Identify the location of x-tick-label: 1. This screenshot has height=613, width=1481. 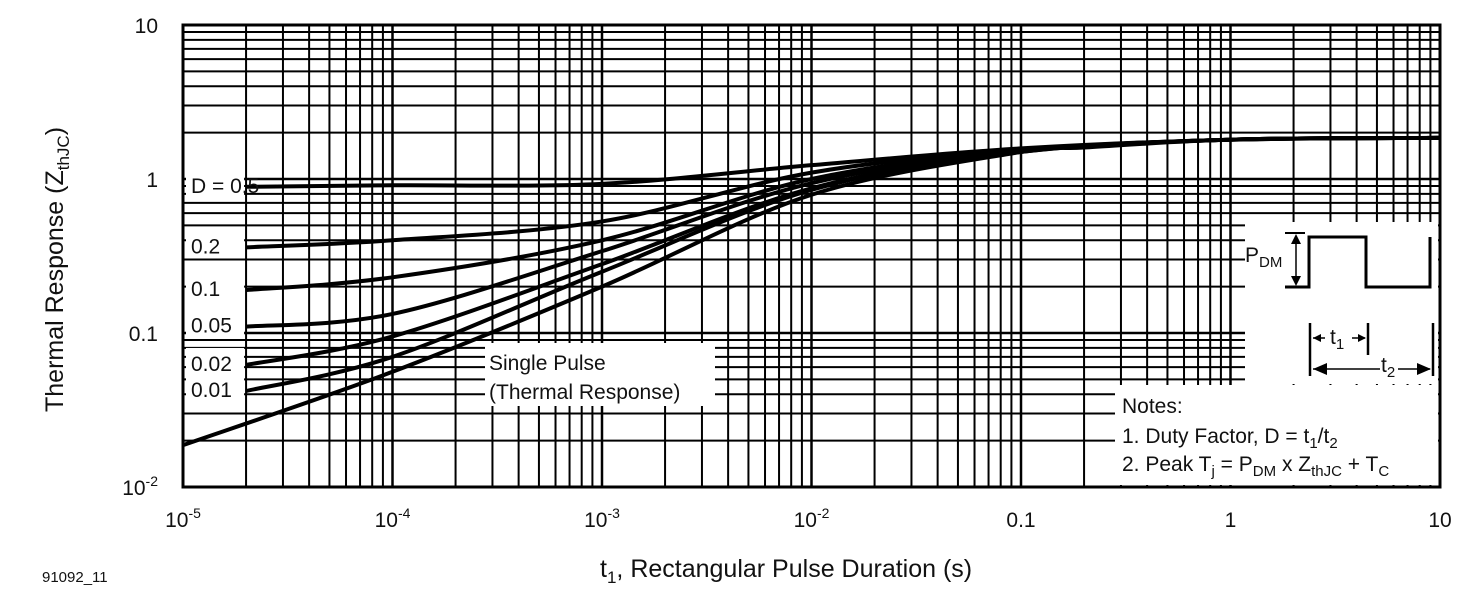
(1231, 520).